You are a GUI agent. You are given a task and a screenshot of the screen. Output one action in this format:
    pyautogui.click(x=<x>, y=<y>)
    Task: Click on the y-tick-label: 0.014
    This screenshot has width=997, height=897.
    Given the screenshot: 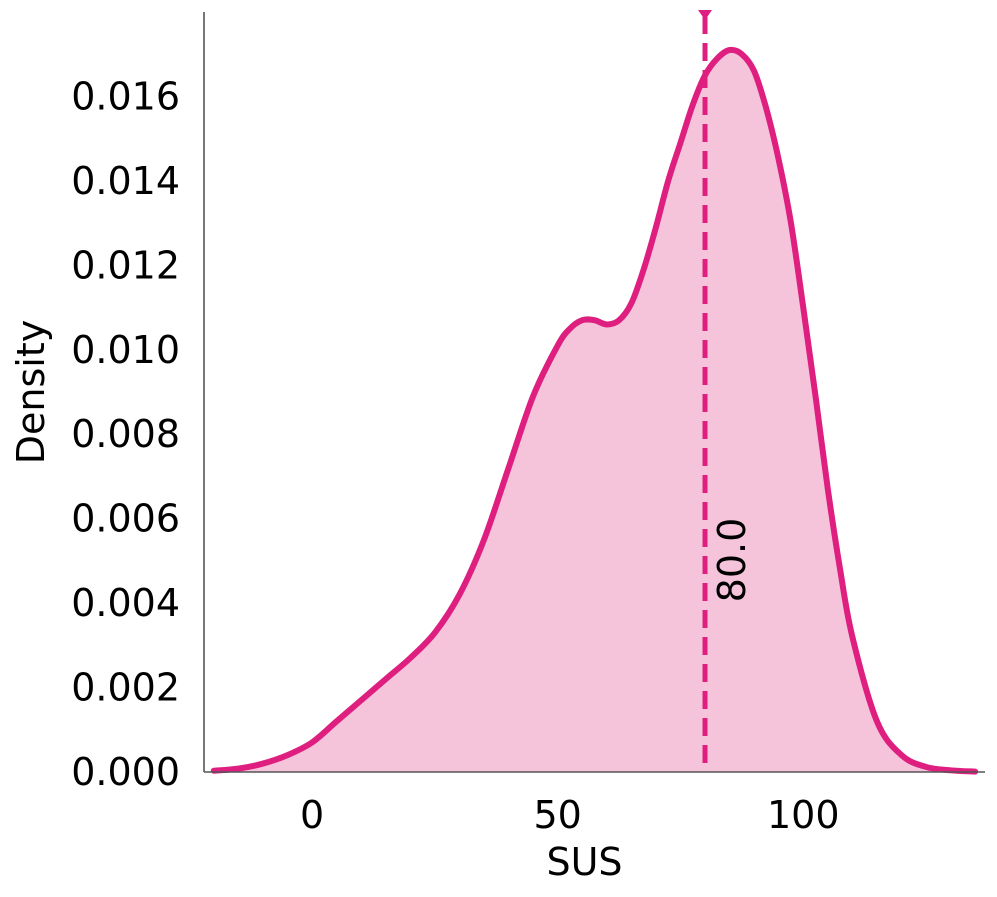 What is the action you would take?
    pyautogui.click(x=125, y=181)
    